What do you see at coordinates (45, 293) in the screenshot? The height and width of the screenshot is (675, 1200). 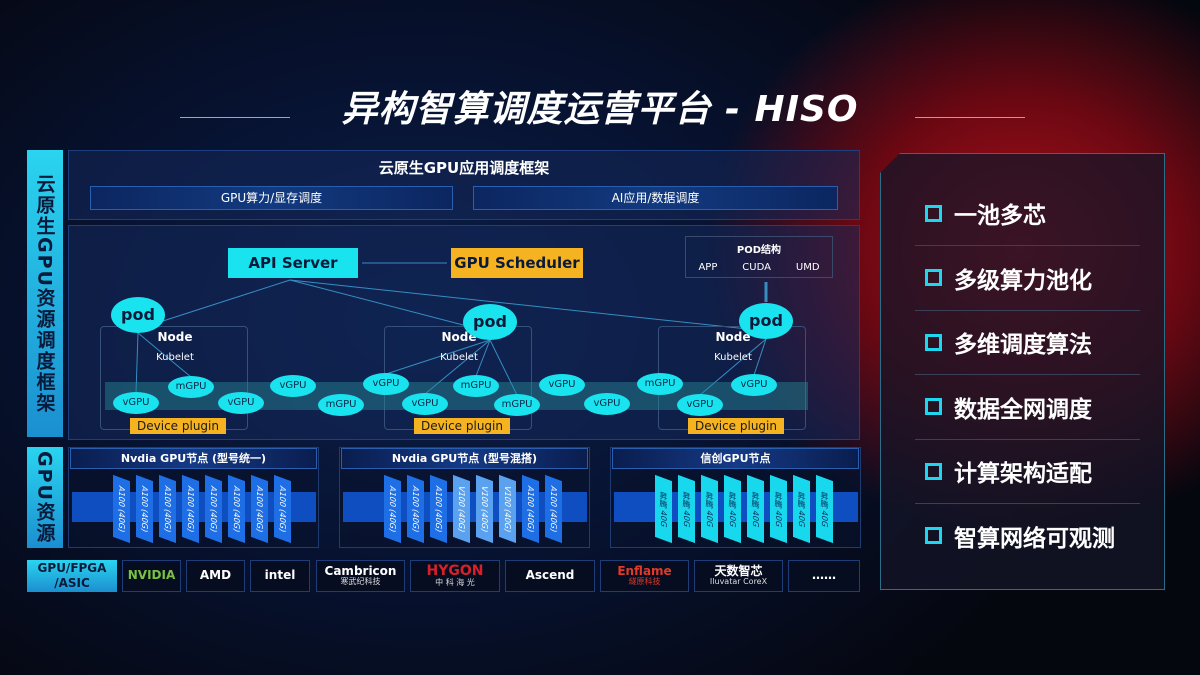 I see `side-label-framework: 云原生GPU资源调度框架` at bounding box center [45, 293].